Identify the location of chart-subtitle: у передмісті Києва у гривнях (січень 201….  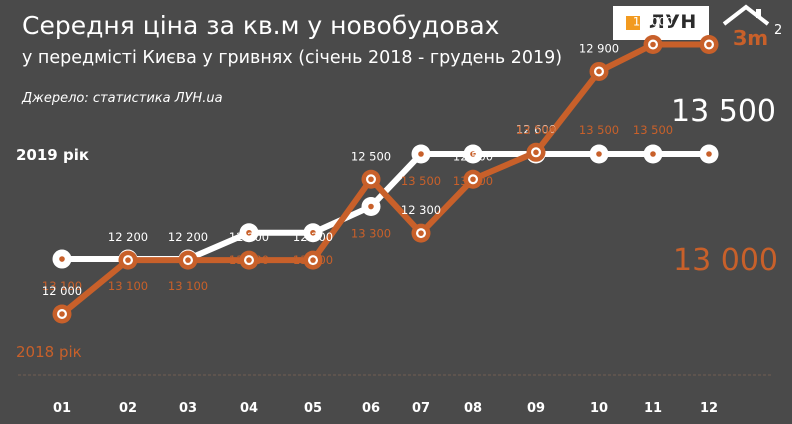
(292, 58).